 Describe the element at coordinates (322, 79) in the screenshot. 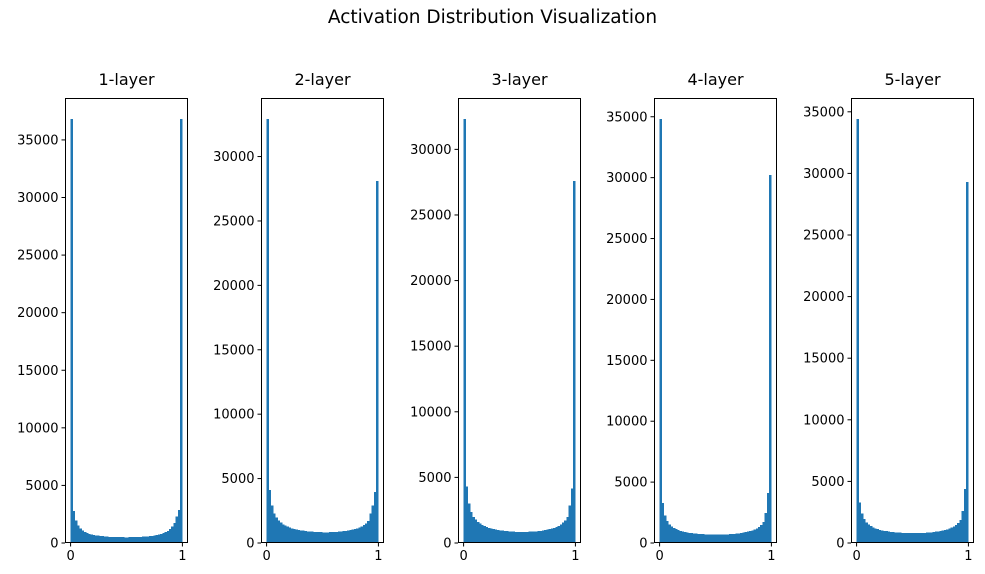

I see `subplot-title: 2-layer` at that location.